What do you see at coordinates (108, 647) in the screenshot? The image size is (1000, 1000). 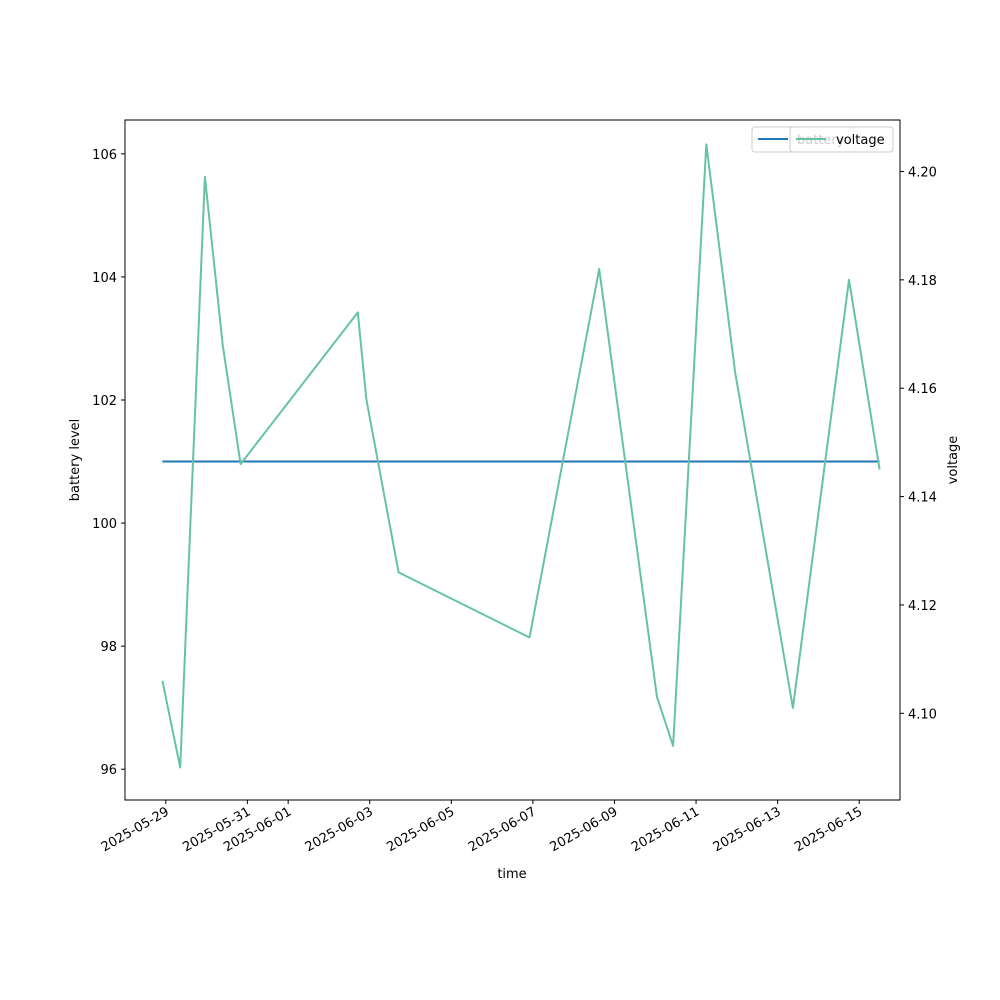 I see `left-tick-label: 98` at bounding box center [108, 647].